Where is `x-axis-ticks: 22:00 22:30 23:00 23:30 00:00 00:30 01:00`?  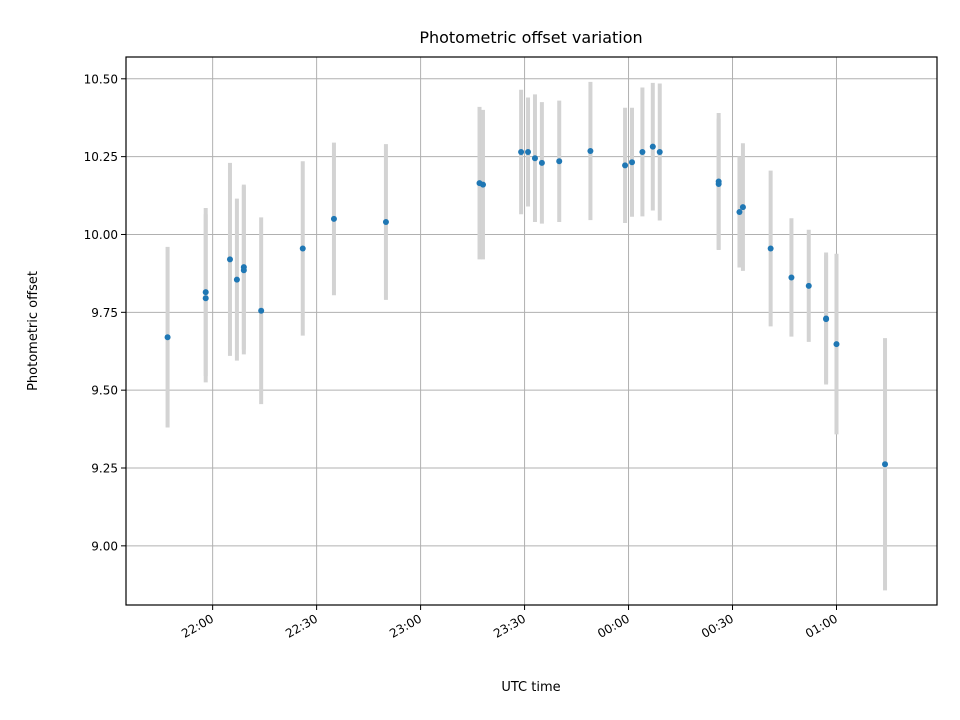
x-axis-ticks: 22:00 22:30 23:00 23:30 00:00 00:30 01:00 is located at coordinates (509, 623).